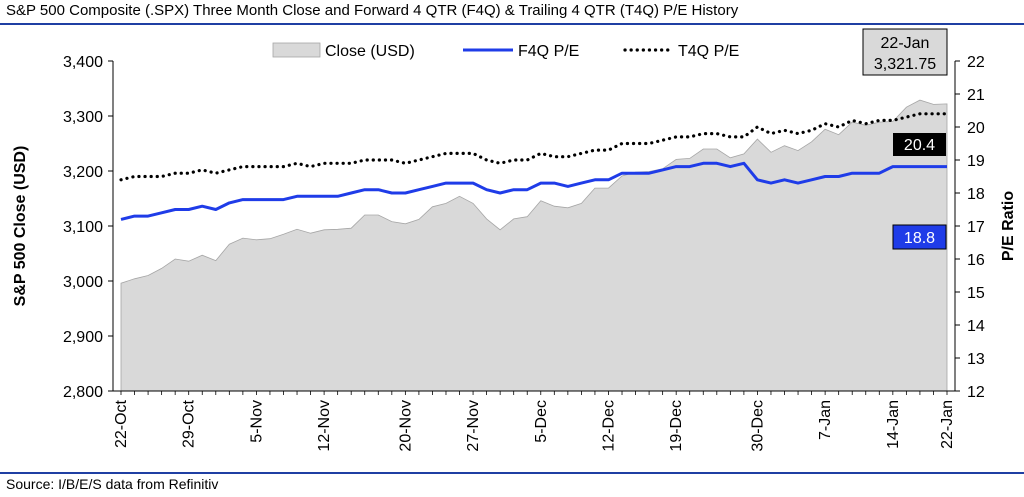 The height and width of the screenshot is (497, 1024). Describe the element at coordinates (83, 62) in the screenshot. I see `left-tick-label: 3,400` at that location.